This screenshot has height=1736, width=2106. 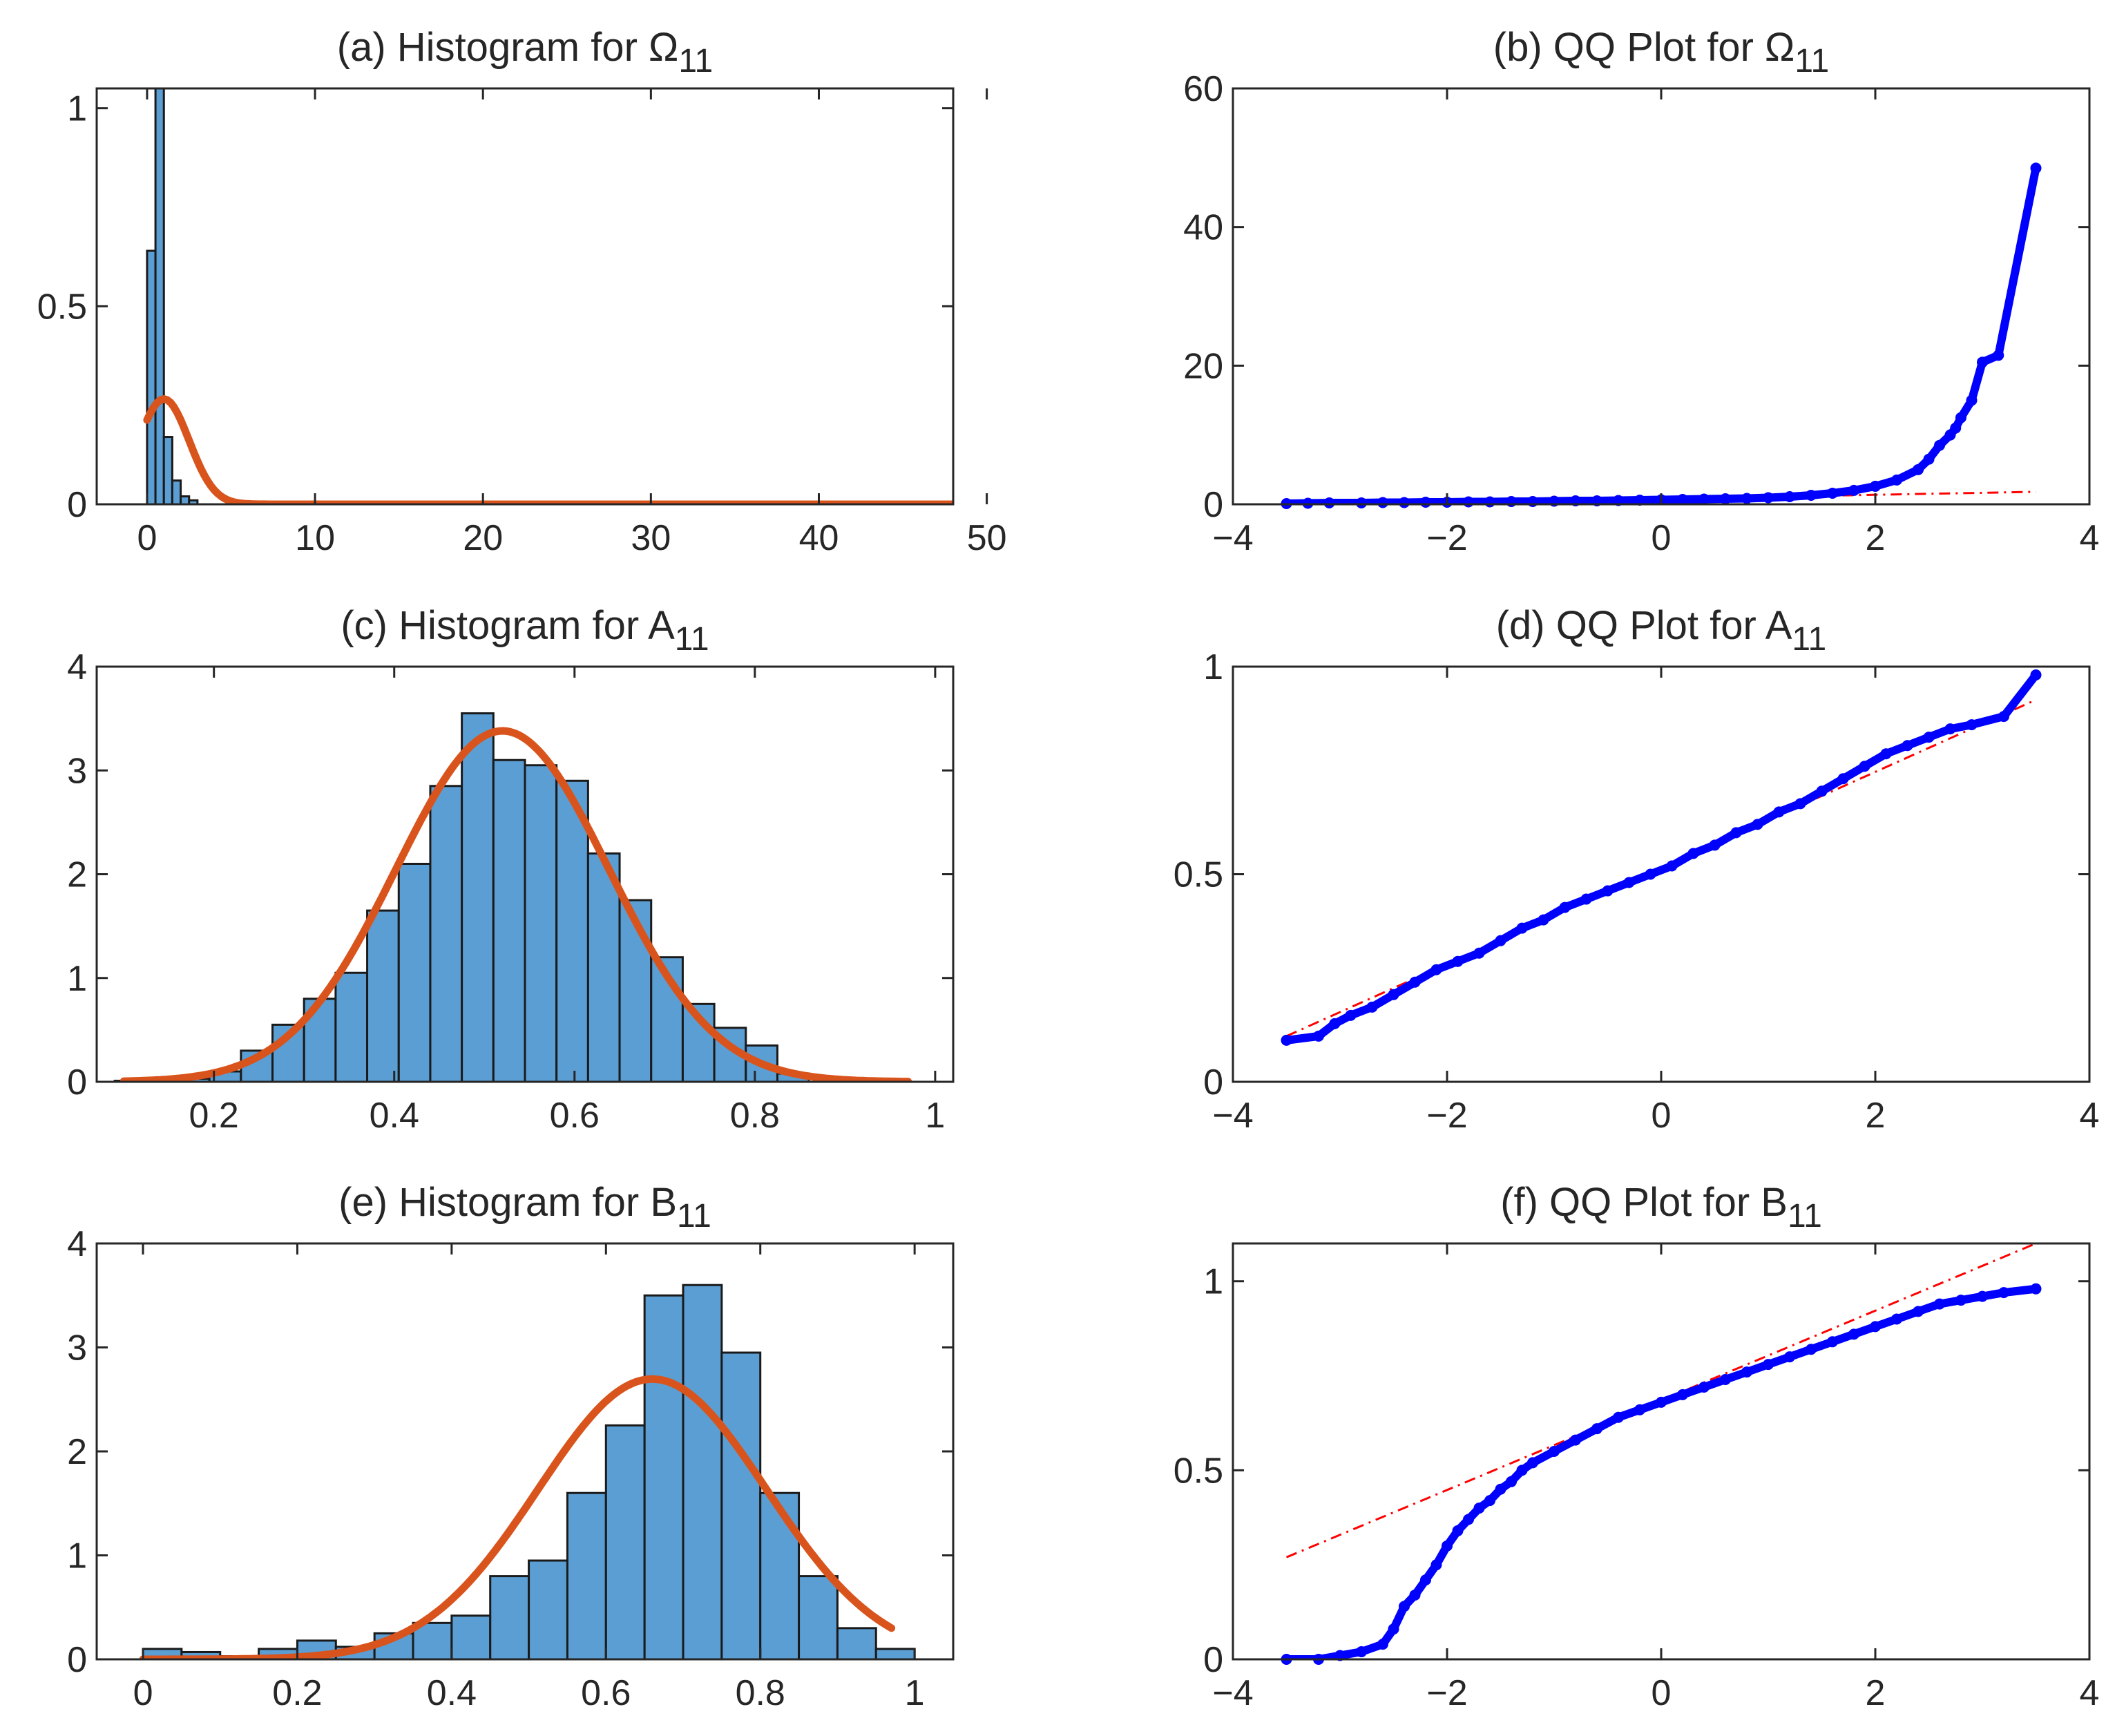 I want to click on x-tick-label: 0.8, so click(x=761, y=1693).